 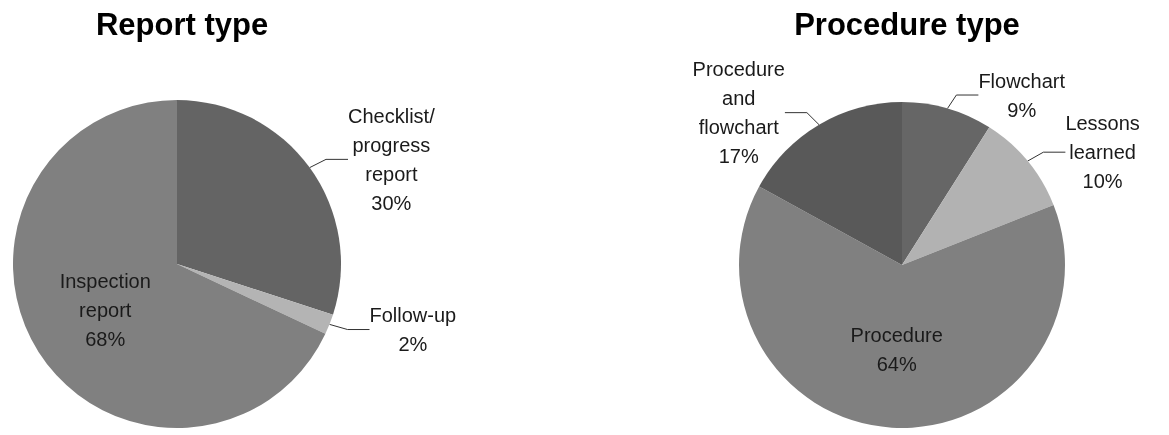 What do you see at coordinates (391, 202) in the screenshot?
I see `data-label: 30%` at bounding box center [391, 202].